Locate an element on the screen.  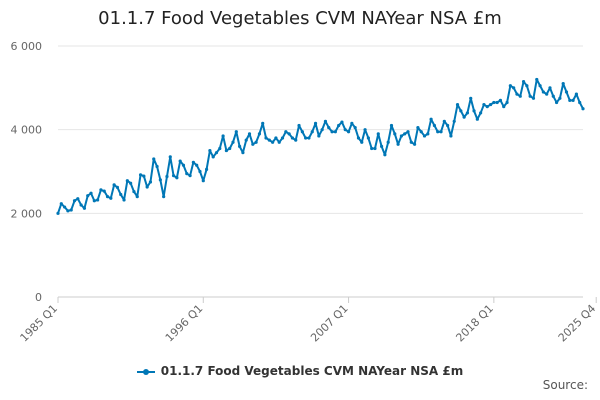
y-tick-label: 4 000 is located at coordinates (27, 130).